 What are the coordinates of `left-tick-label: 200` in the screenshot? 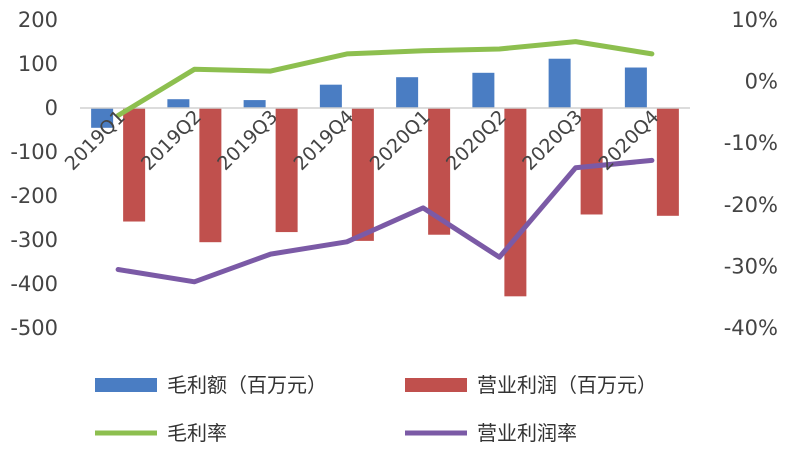 It's located at (38, 20).